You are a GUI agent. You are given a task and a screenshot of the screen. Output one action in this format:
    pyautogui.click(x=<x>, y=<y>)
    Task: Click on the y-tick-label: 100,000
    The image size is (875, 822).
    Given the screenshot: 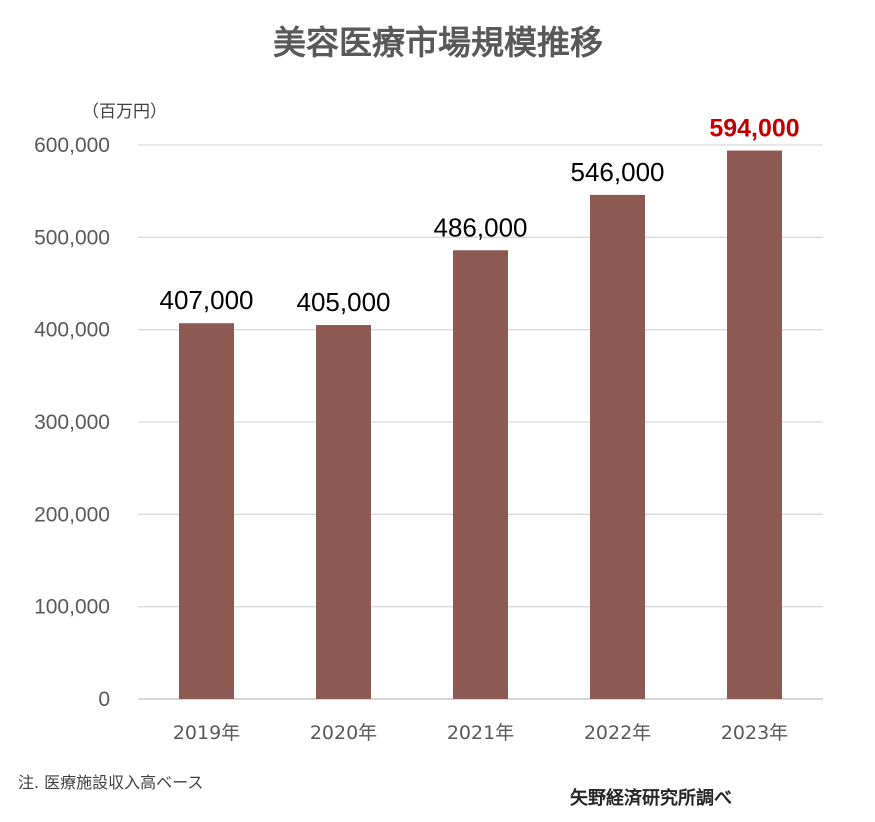 What is the action you would take?
    pyautogui.click(x=72, y=607)
    